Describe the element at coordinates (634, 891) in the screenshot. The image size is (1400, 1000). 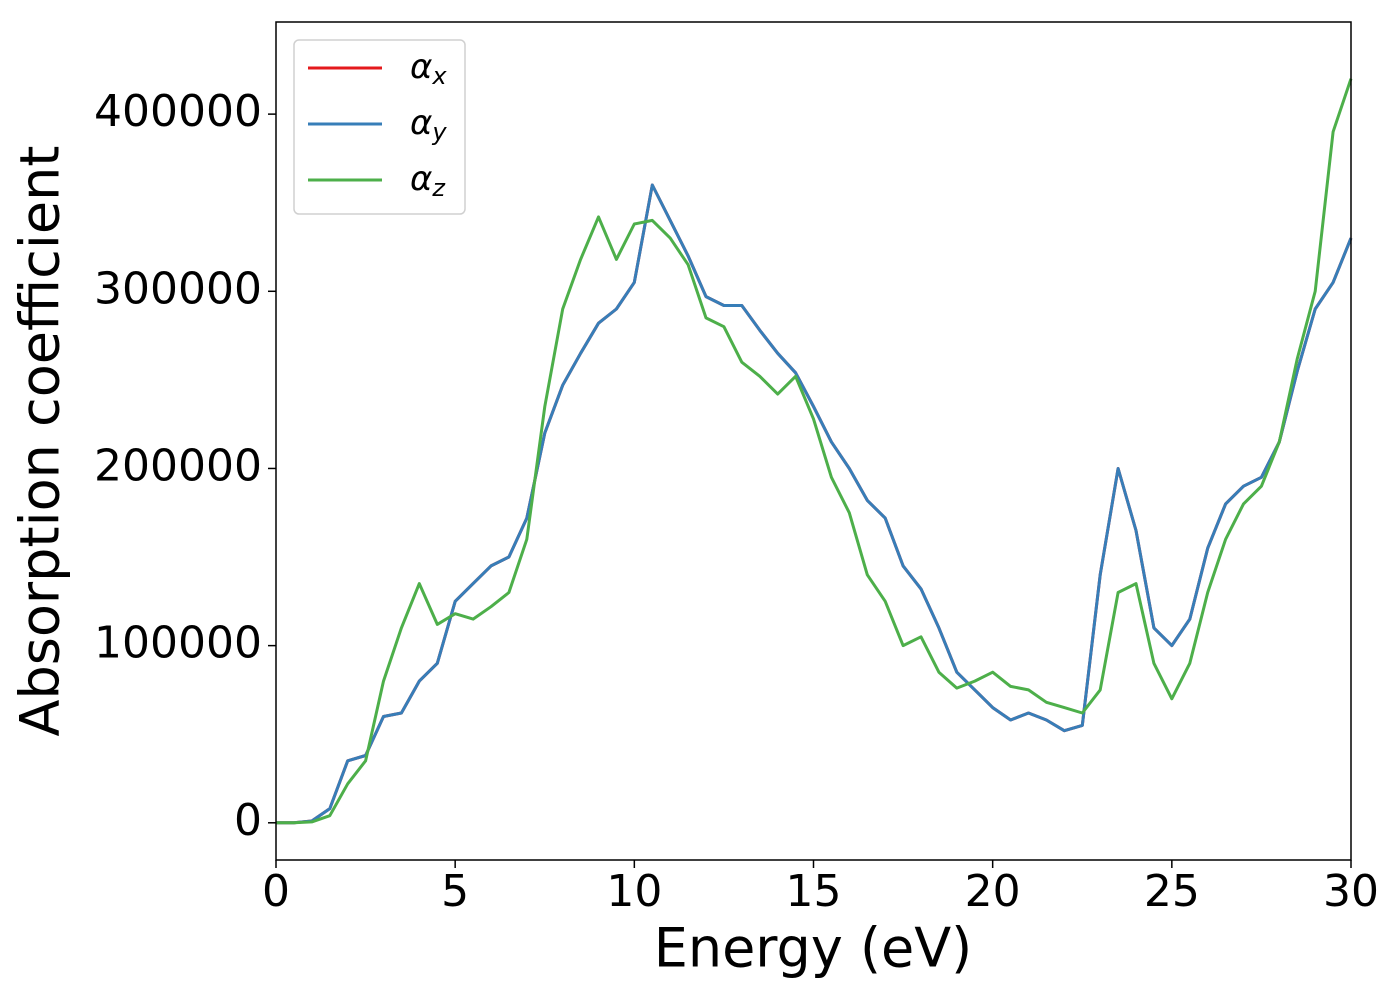
I see `x-tick-label: 10` at that location.